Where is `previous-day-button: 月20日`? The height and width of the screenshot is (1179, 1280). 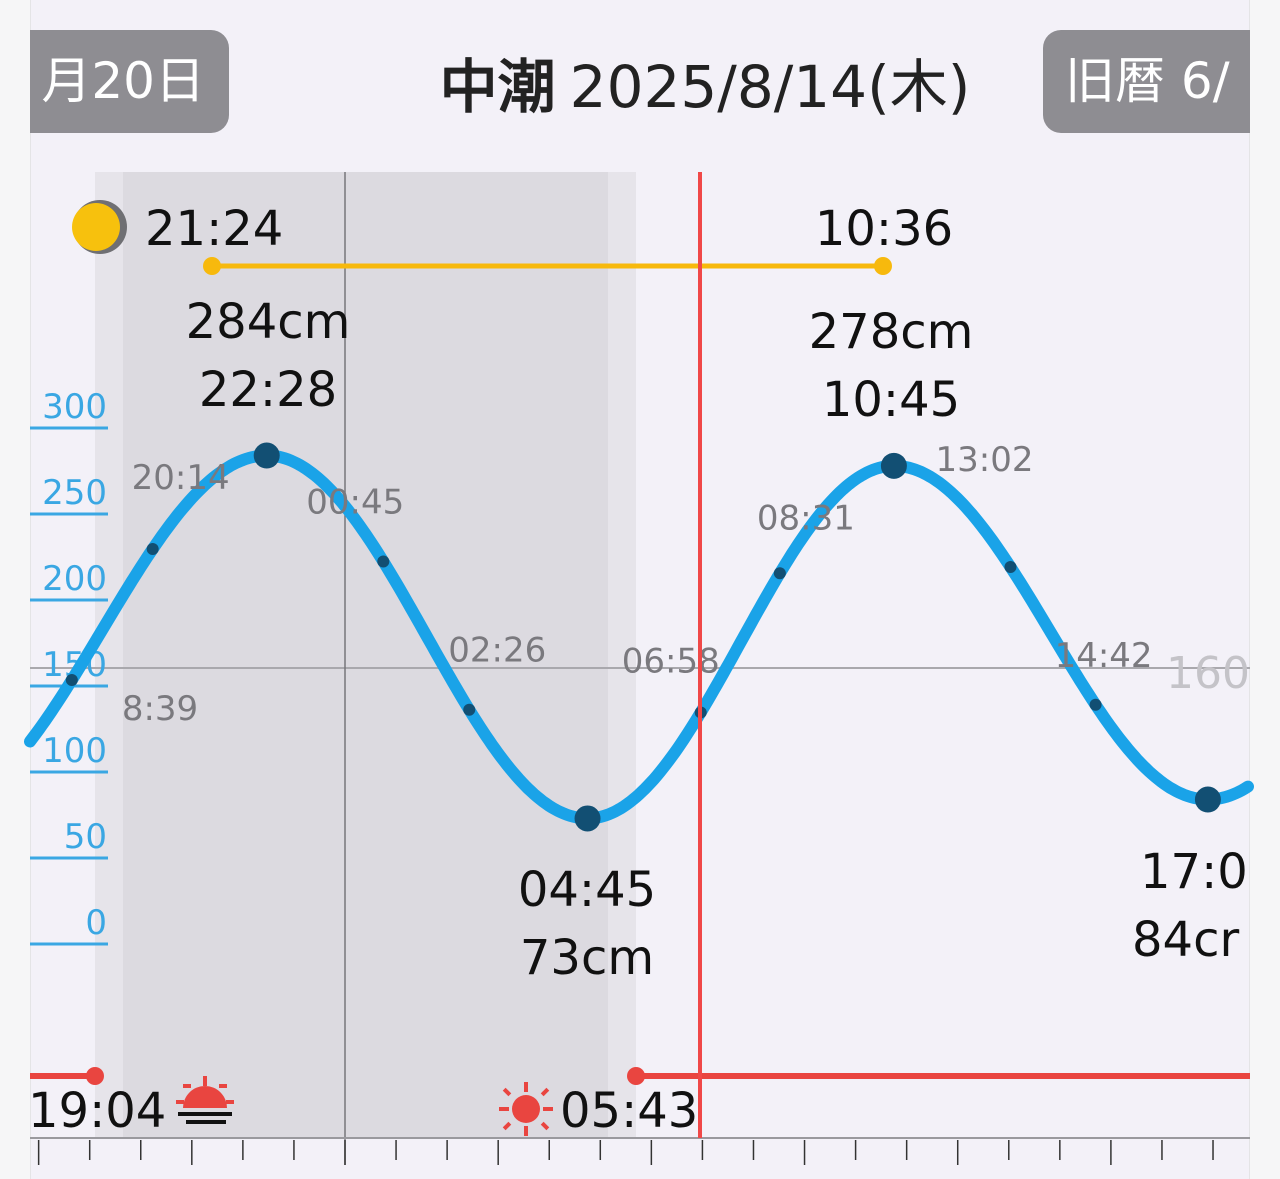
previous-day-button: 月20日 is located at coordinates (129, 81).